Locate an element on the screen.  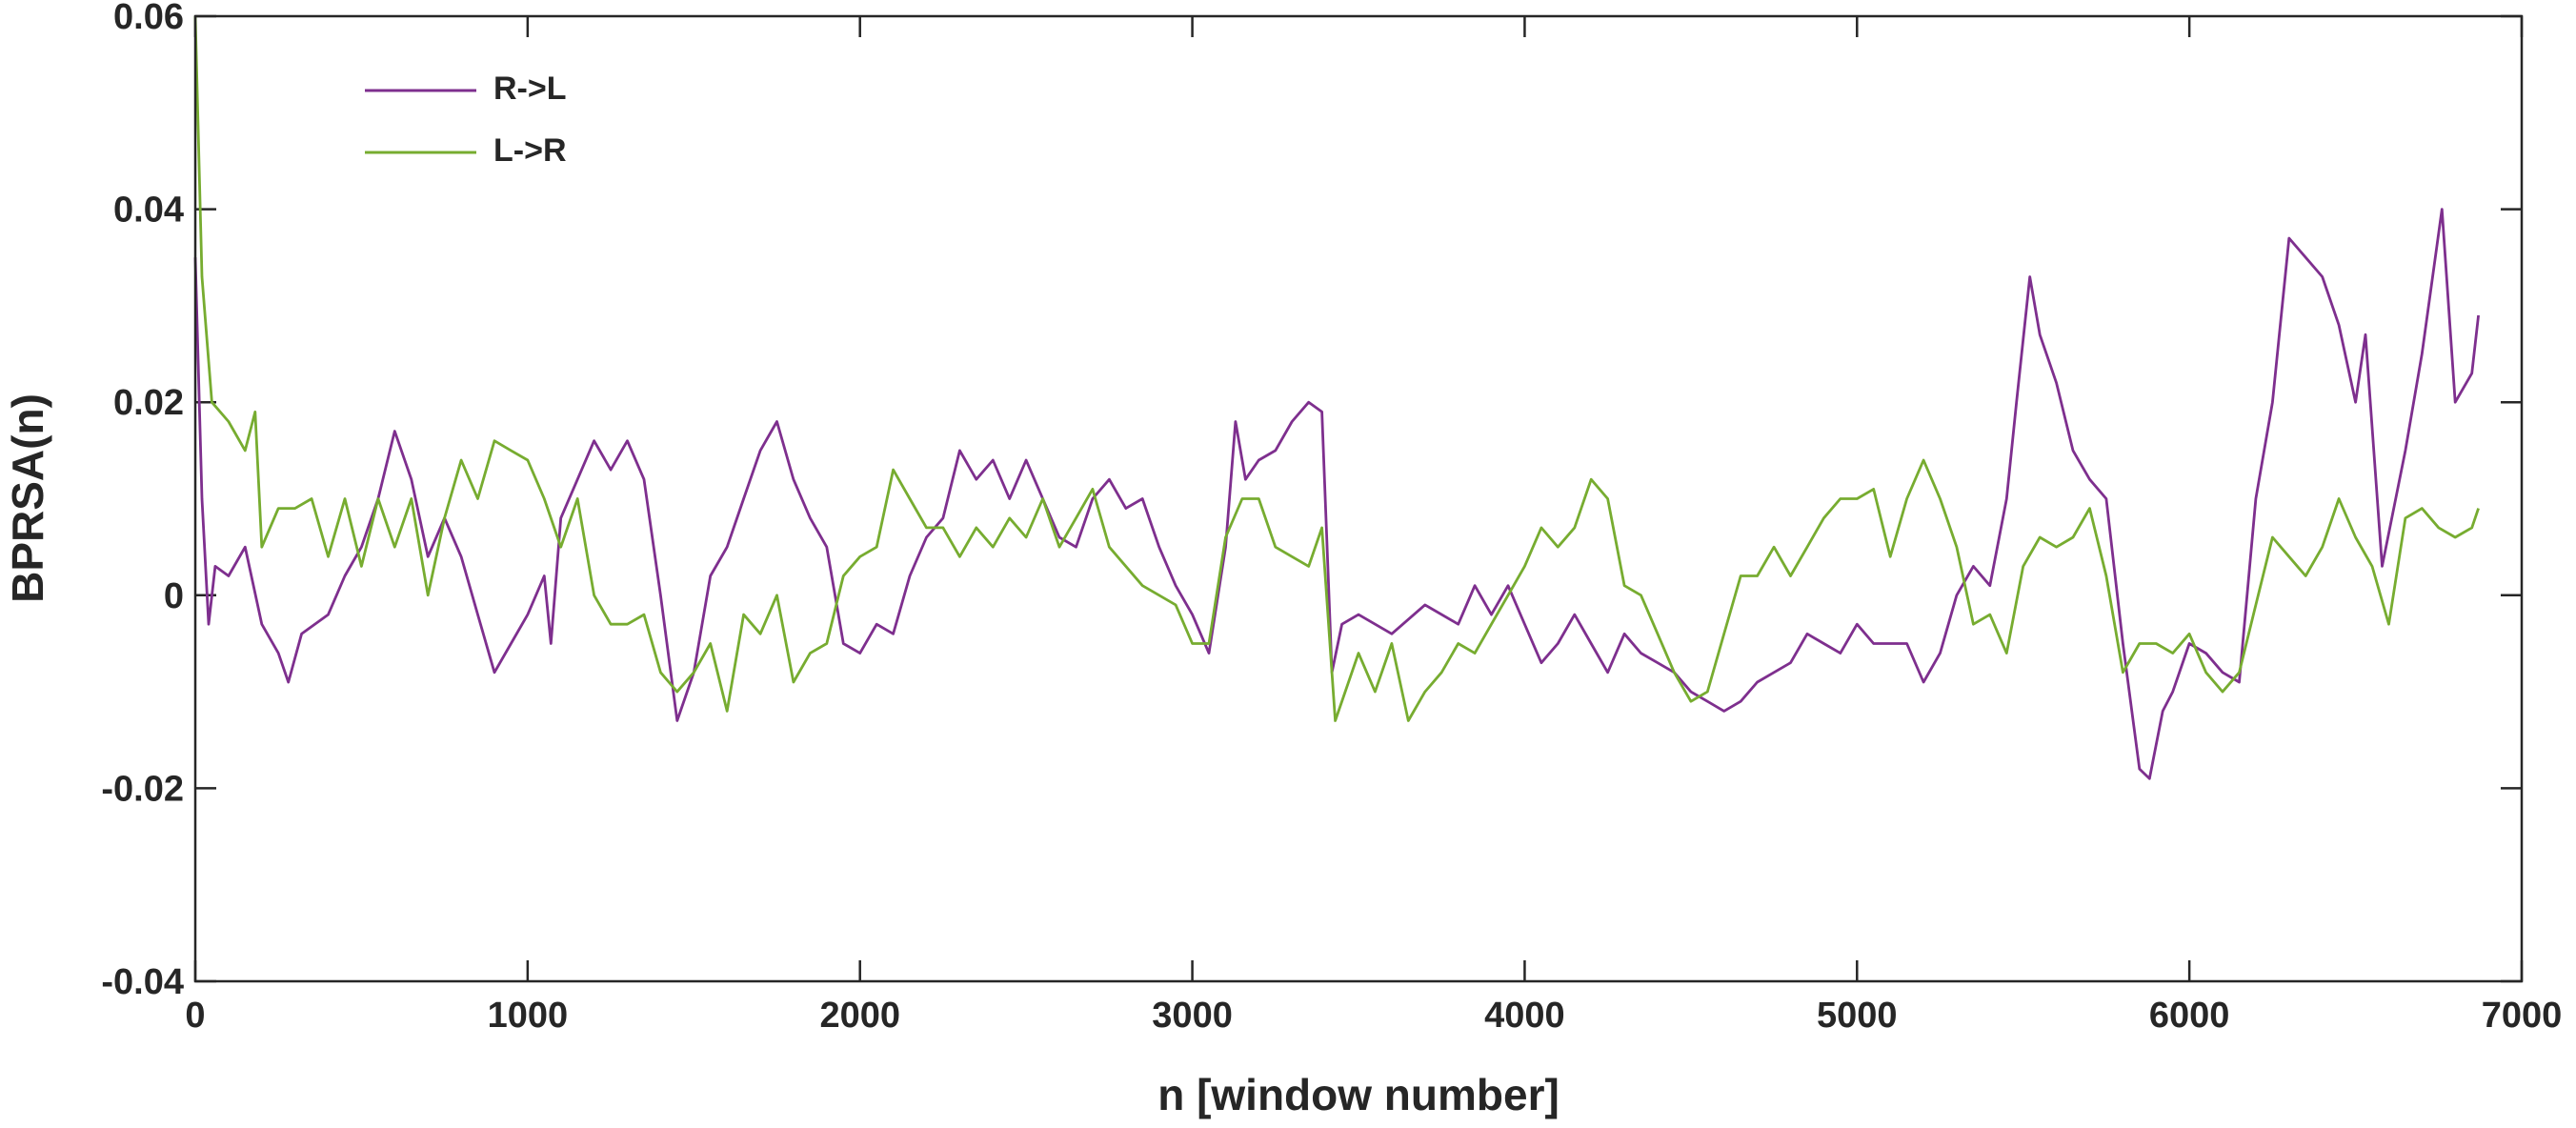
legend-label: L->R is located at coordinates (530, 150).